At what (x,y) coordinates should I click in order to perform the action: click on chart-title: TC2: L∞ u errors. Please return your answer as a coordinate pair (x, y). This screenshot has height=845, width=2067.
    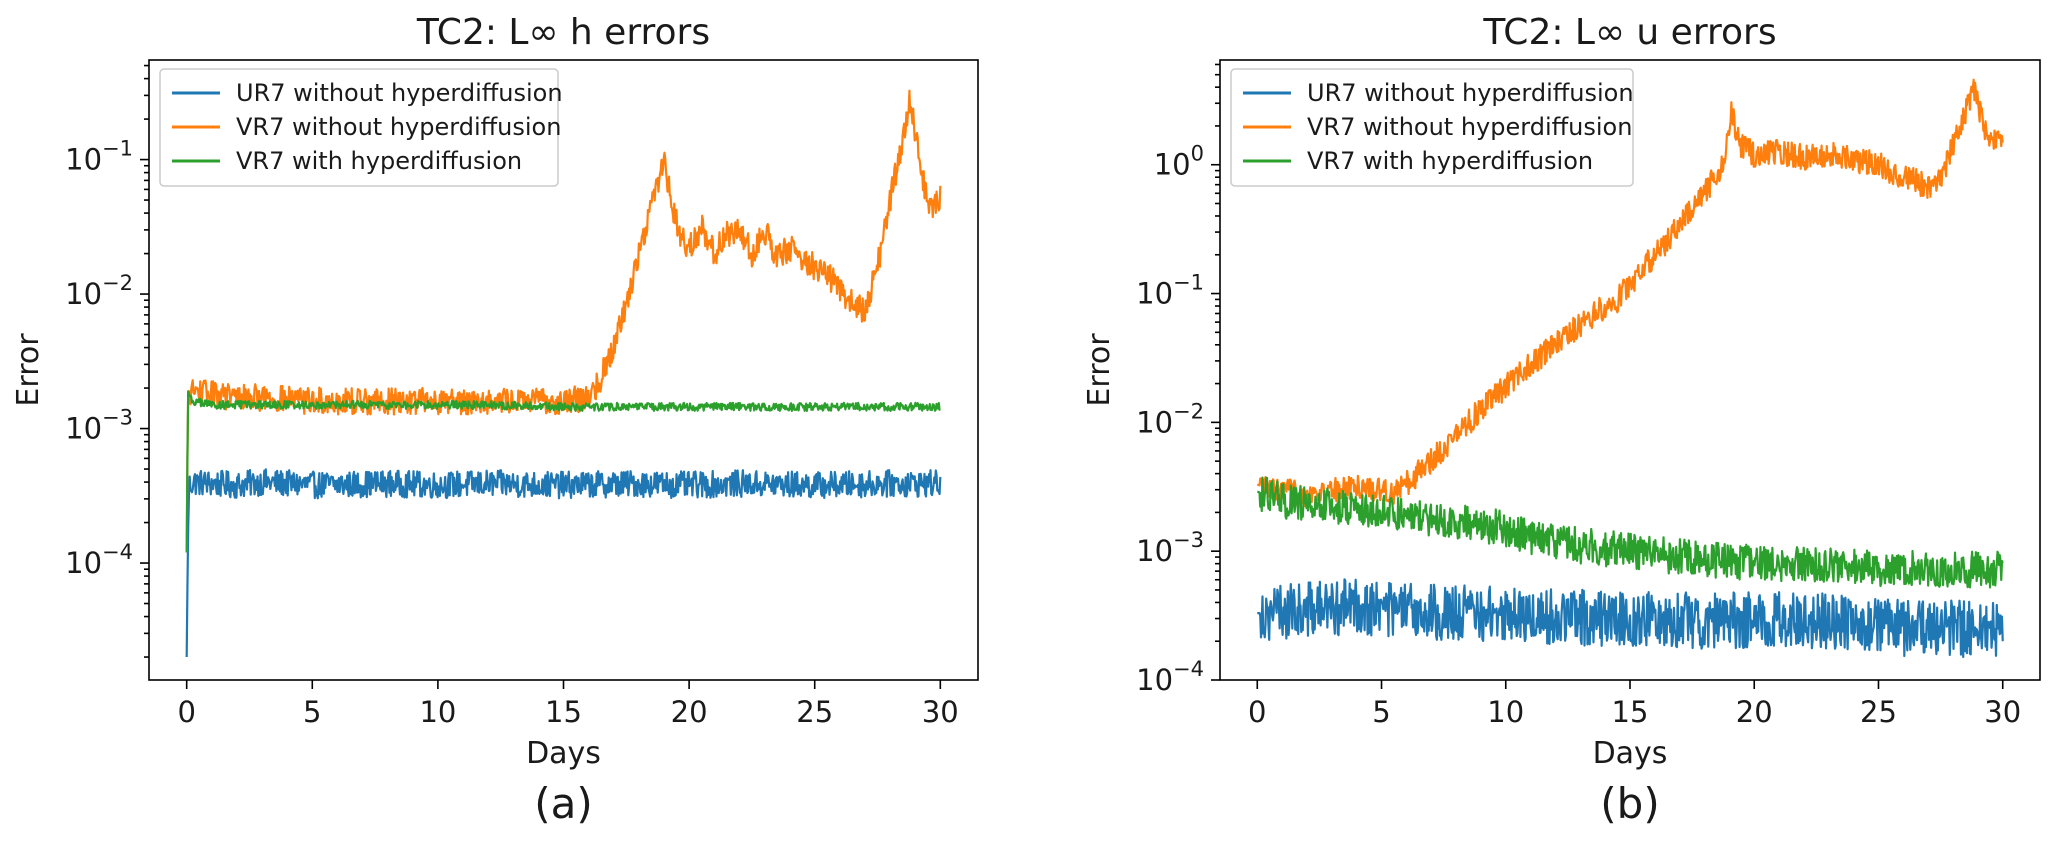
    Looking at the image, I should click on (1629, 32).